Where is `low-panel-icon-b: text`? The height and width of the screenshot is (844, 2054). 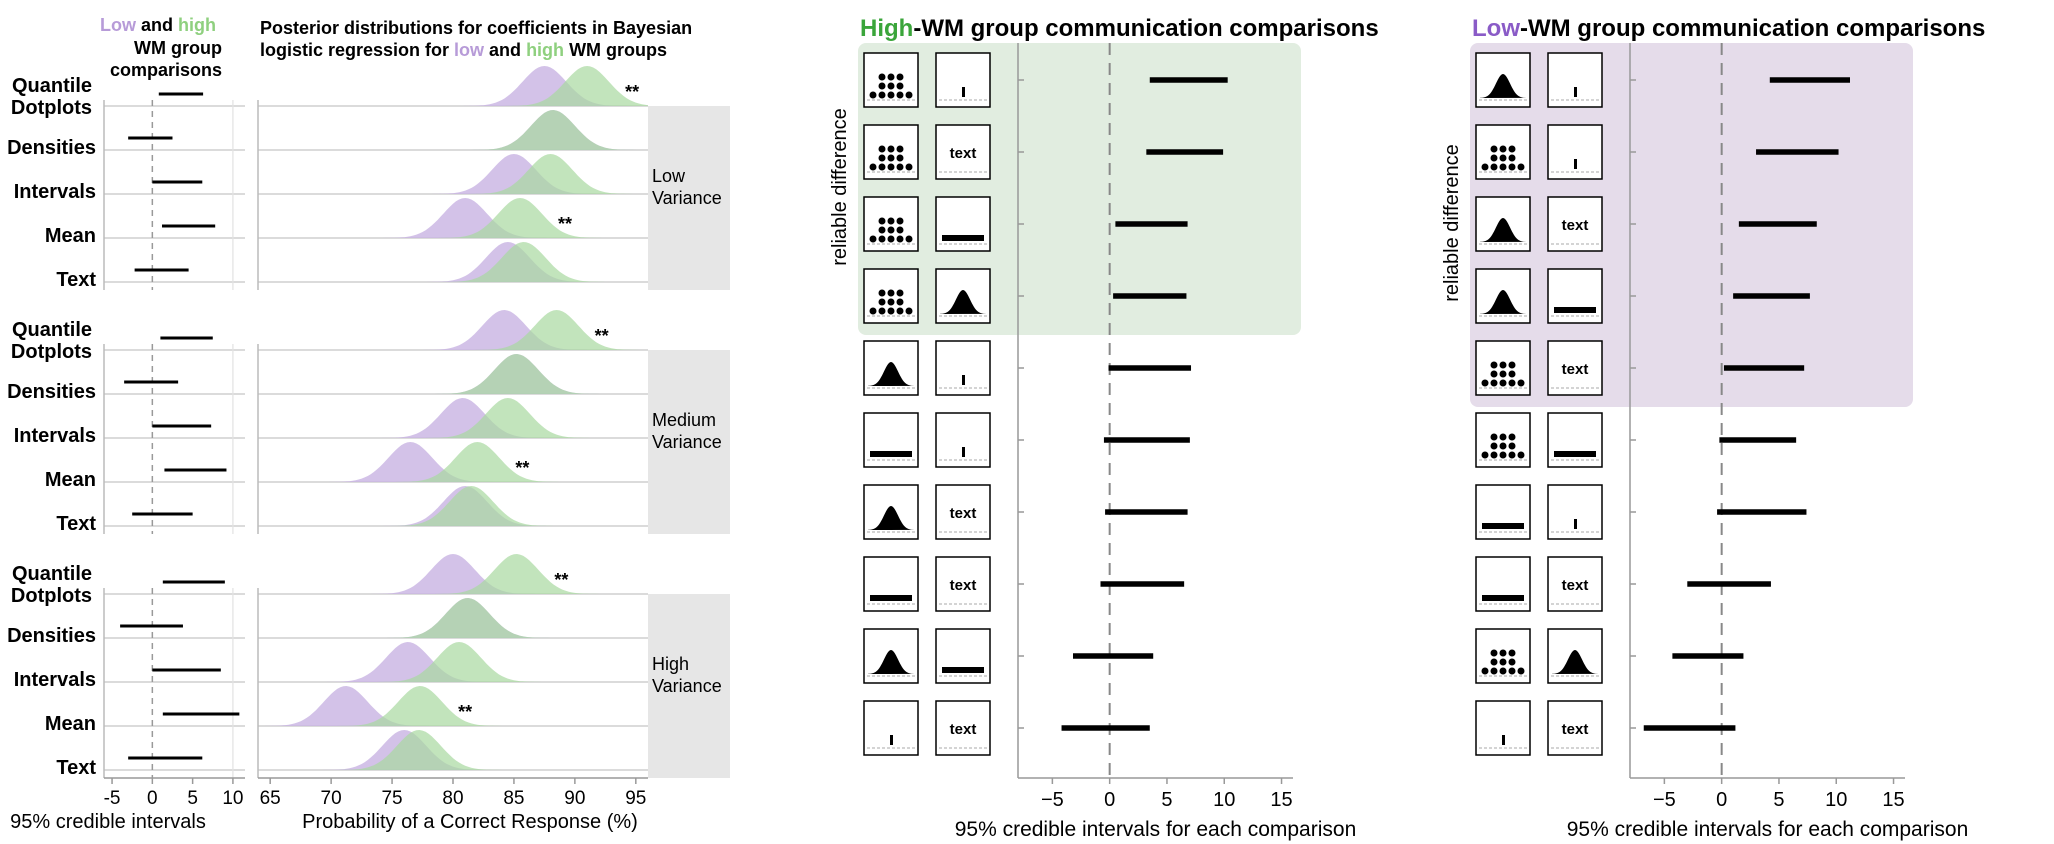 low-panel-icon-b: text is located at coordinates (1575, 224).